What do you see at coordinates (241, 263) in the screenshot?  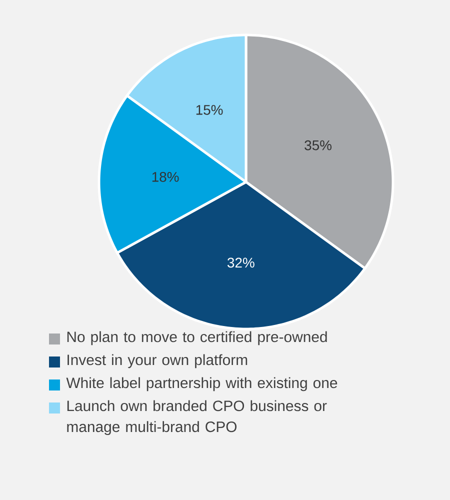 I see `data-label: 32%` at bounding box center [241, 263].